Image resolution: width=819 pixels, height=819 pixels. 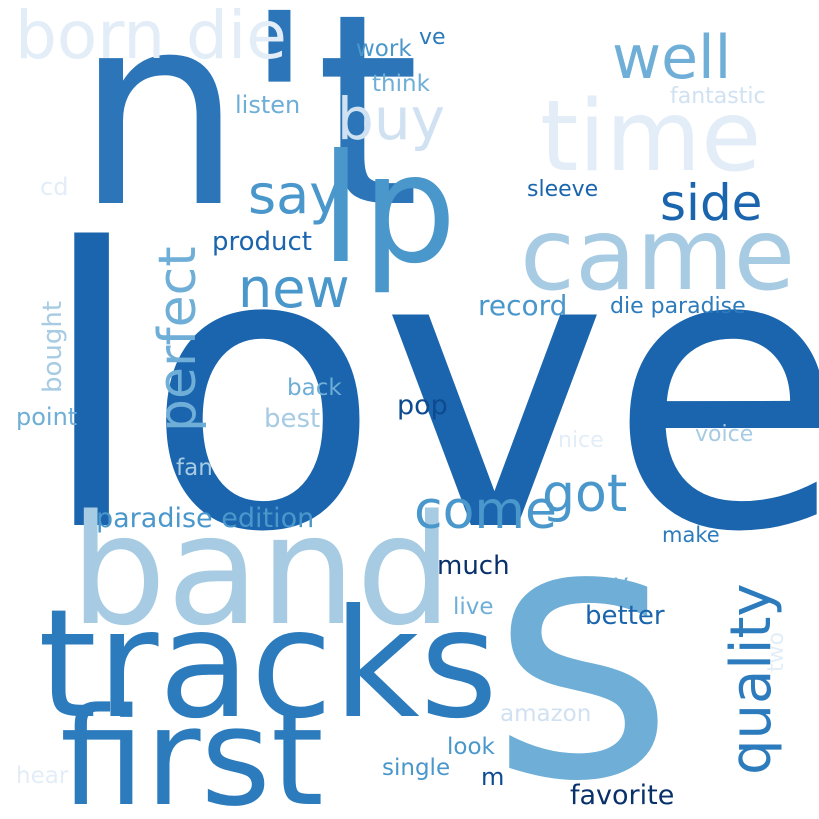 What do you see at coordinates (625, 616) in the screenshot?
I see `word-better: better` at bounding box center [625, 616].